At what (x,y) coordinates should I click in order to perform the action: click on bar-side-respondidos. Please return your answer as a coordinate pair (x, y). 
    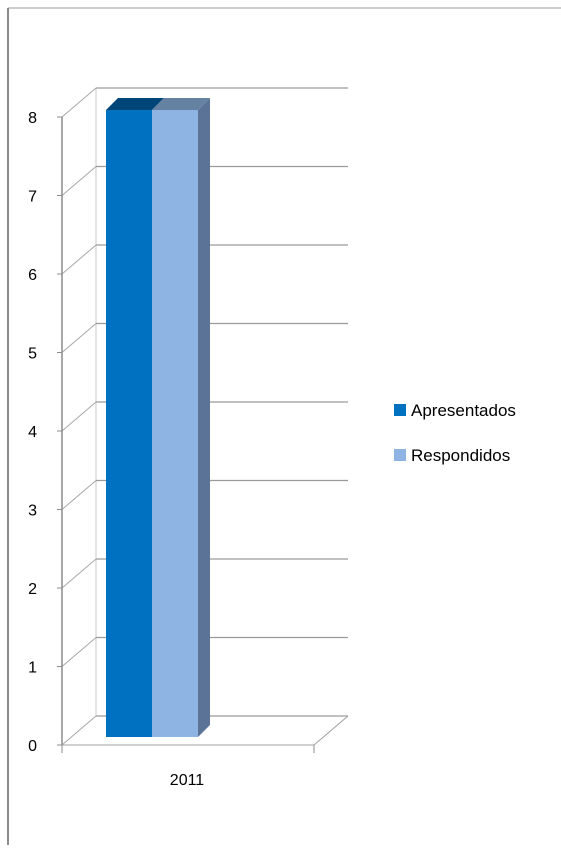
    Looking at the image, I should click on (204, 417).